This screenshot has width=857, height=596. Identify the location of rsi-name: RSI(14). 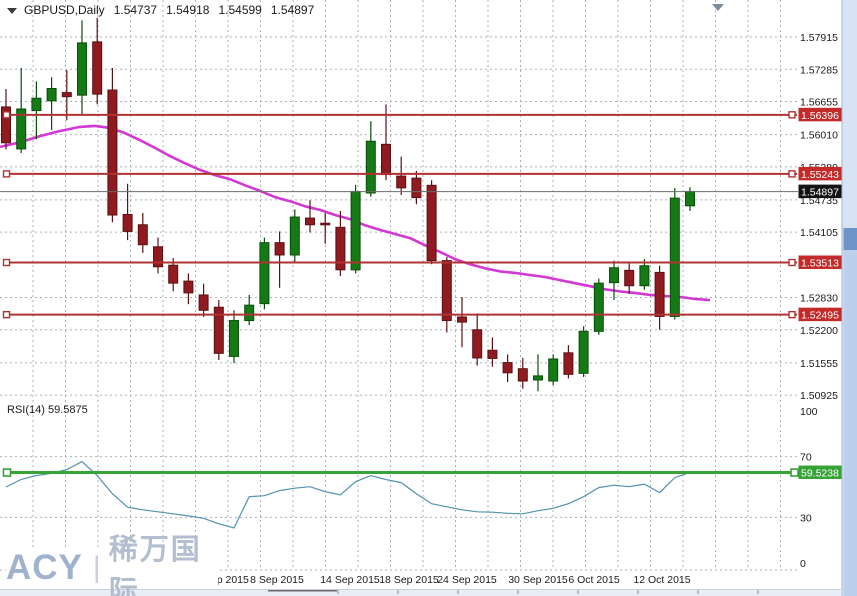
(26, 410).